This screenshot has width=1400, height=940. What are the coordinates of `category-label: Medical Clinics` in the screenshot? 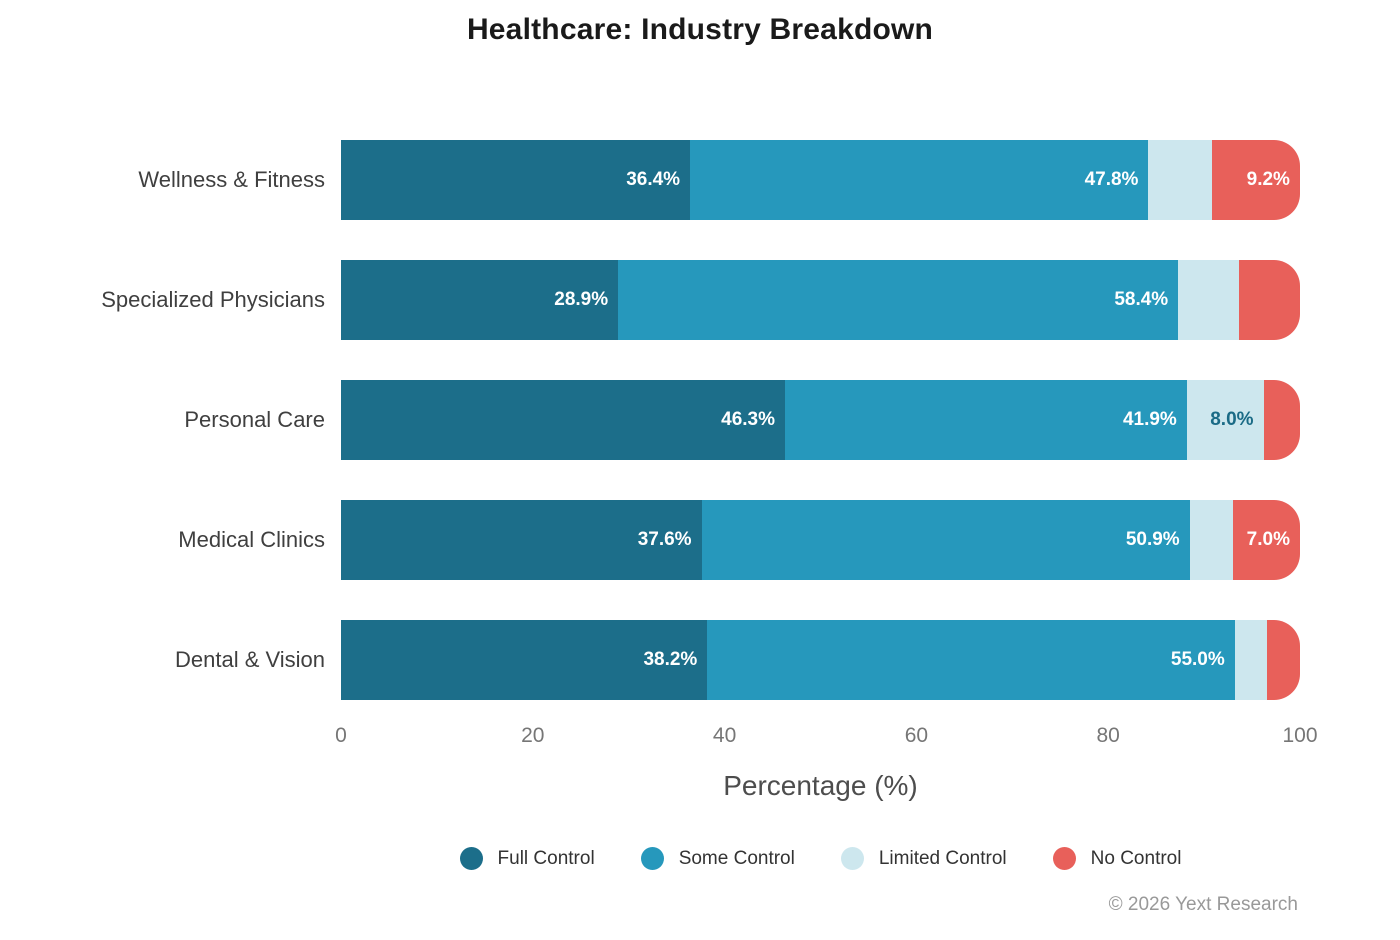 It's located at (251, 539).